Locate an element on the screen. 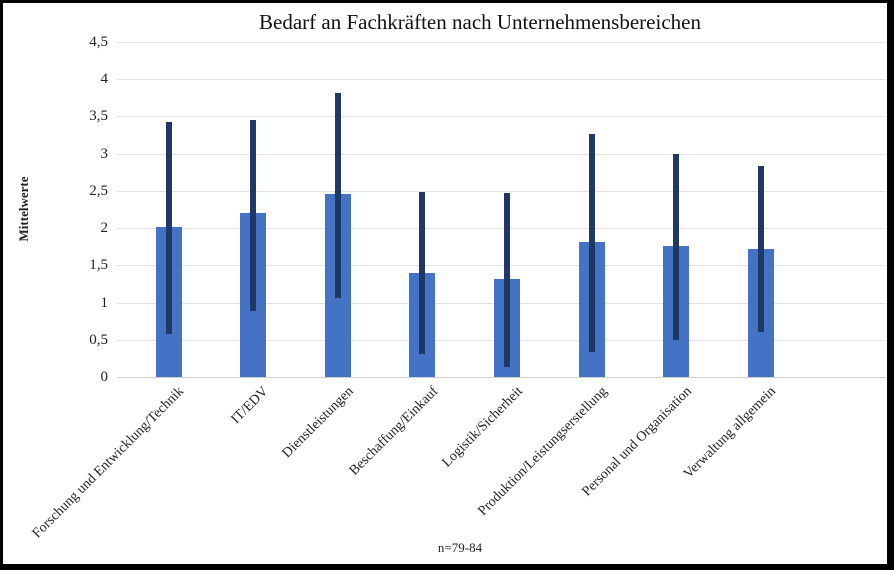 This screenshot has width=894, height=570. x-category-label: IT/EDV is located at coordinates (250, 406).